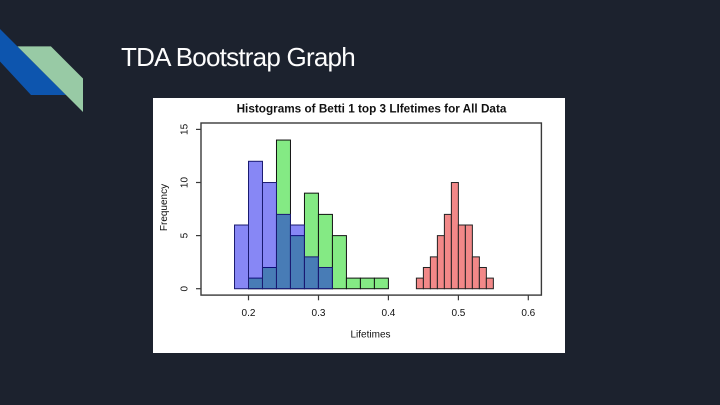 This screenshot has height=405, width=720. I want to click on svg-text: 0.3, so click(319, 313).